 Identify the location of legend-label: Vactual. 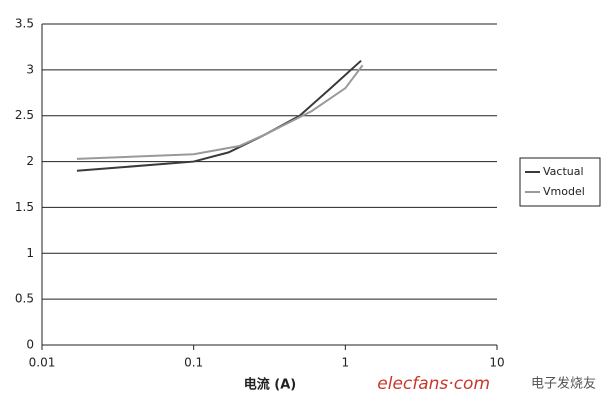
(563, 171).